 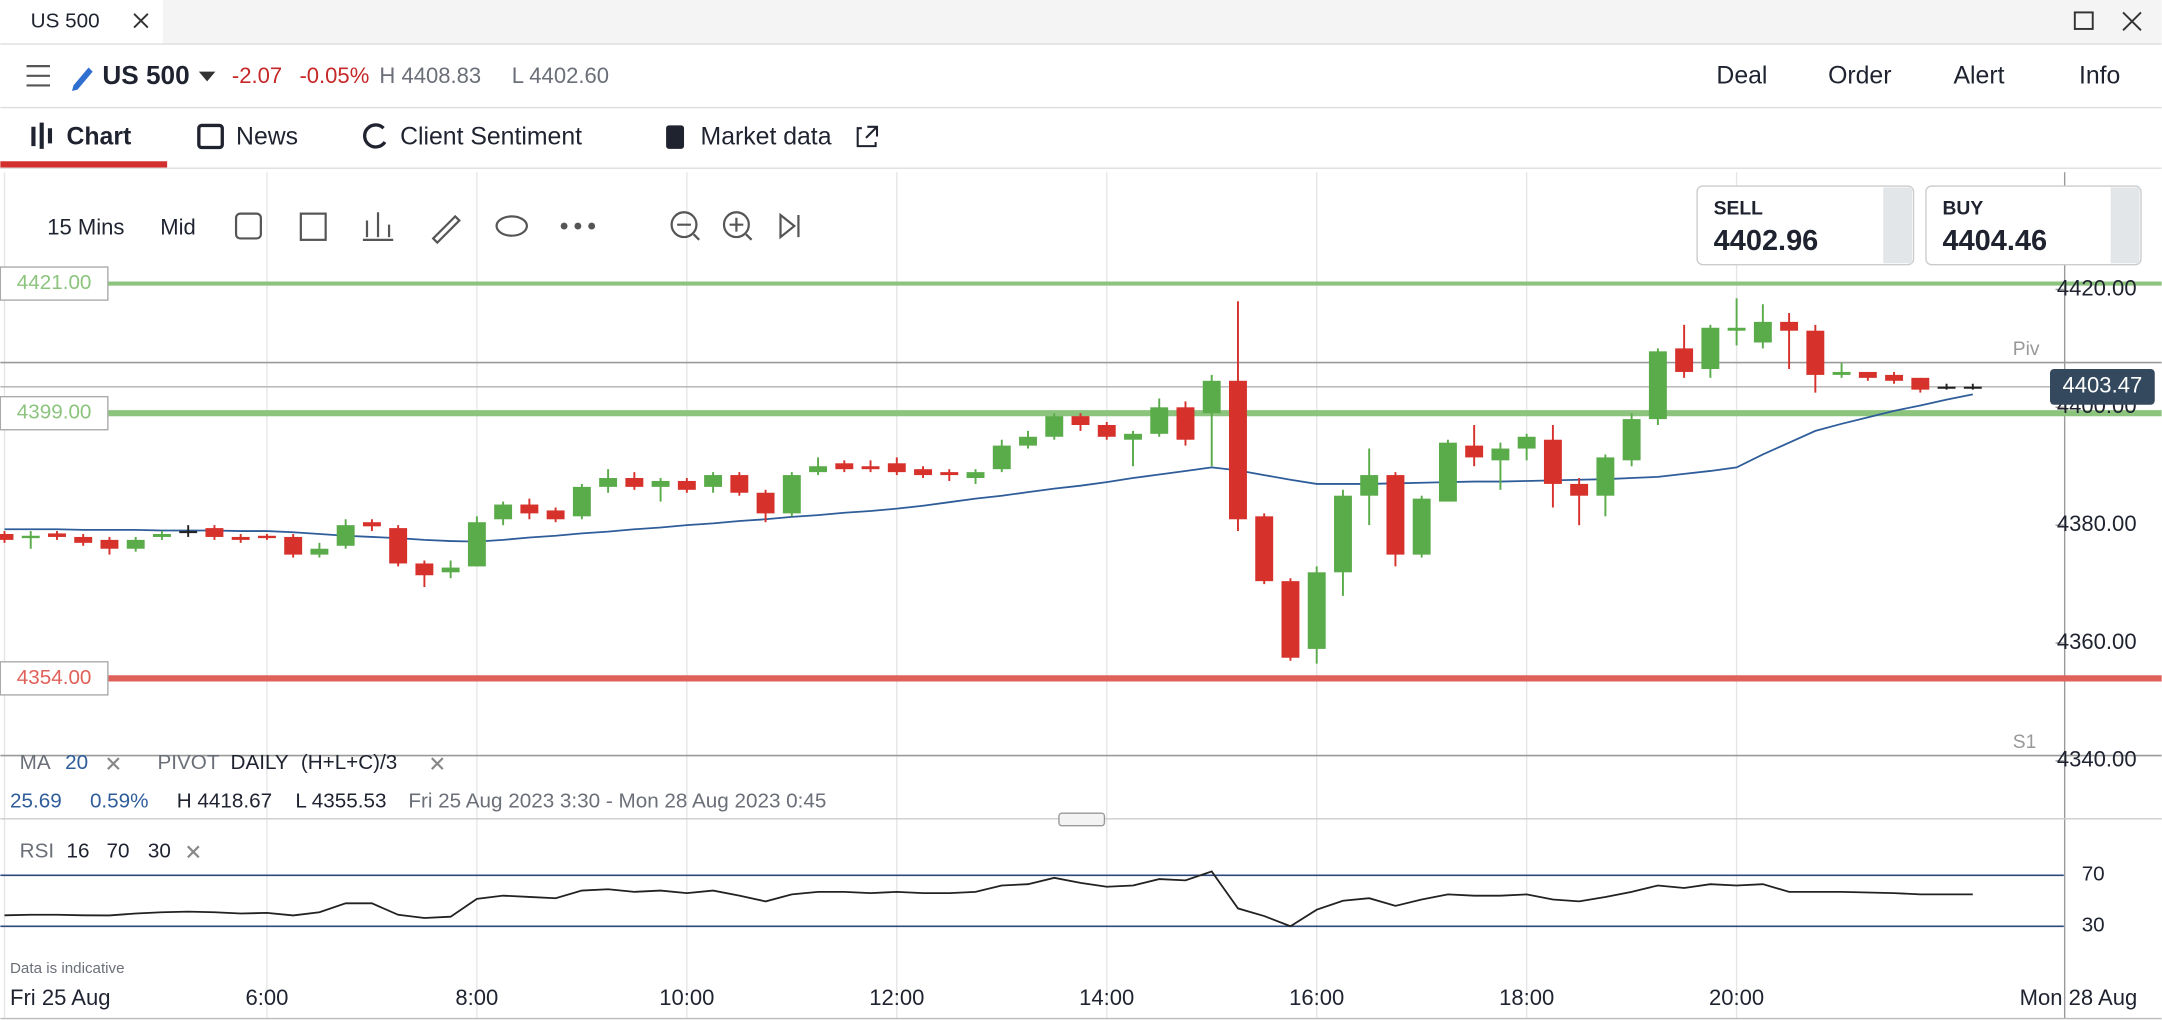 What do you see at coordinates (1106, 997) in the screenshot?
I see `x-tick-label: 14:00` at bounding box center [1106, 997].